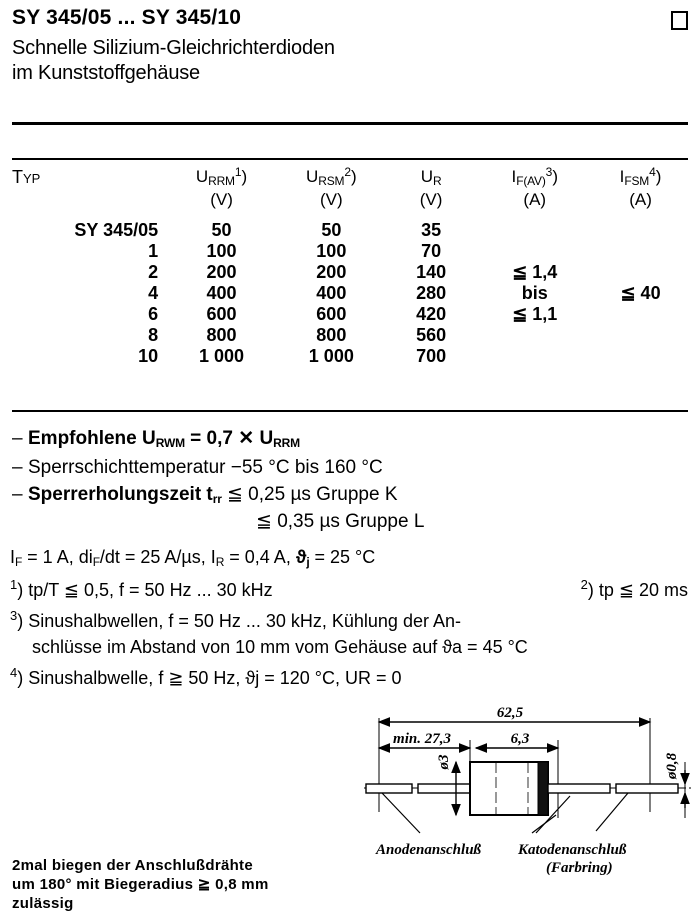 This screenshot has width=700, height=920. What do you see at coordinates (422, 739) in the screenshot?
I see `dim-lead-min-label: min. 27,3` at bounding box center [422, 739].